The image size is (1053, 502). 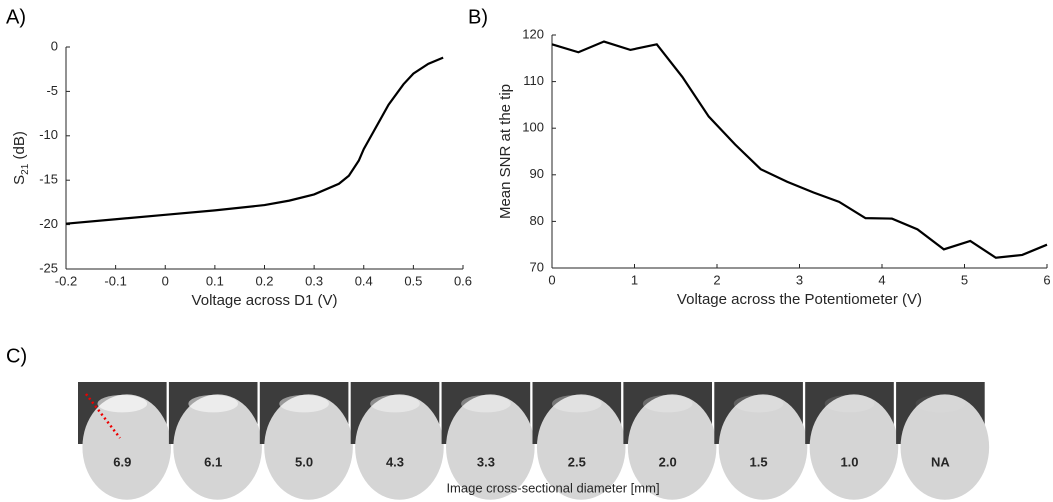 I want to click on y-tick-label: 90, so click(x=537, y=173).